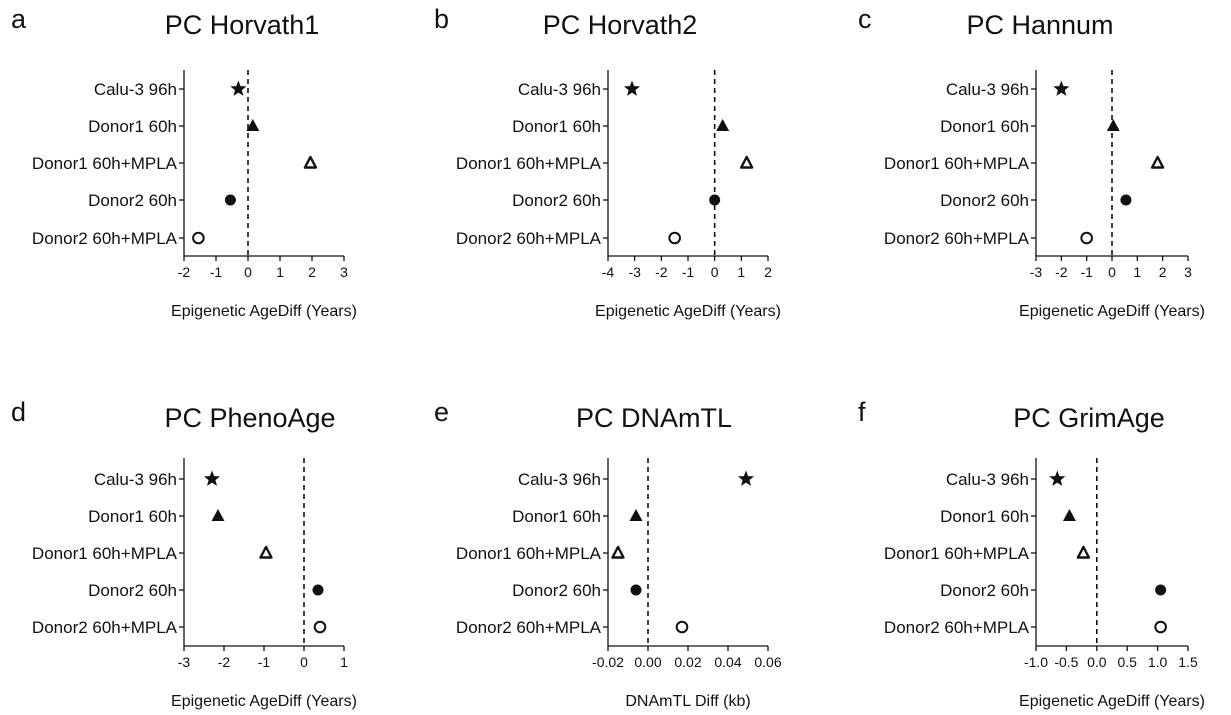 The image size is (1231, 715). I want to click on panel-title: PC PhenoAge, so click(249, 418).